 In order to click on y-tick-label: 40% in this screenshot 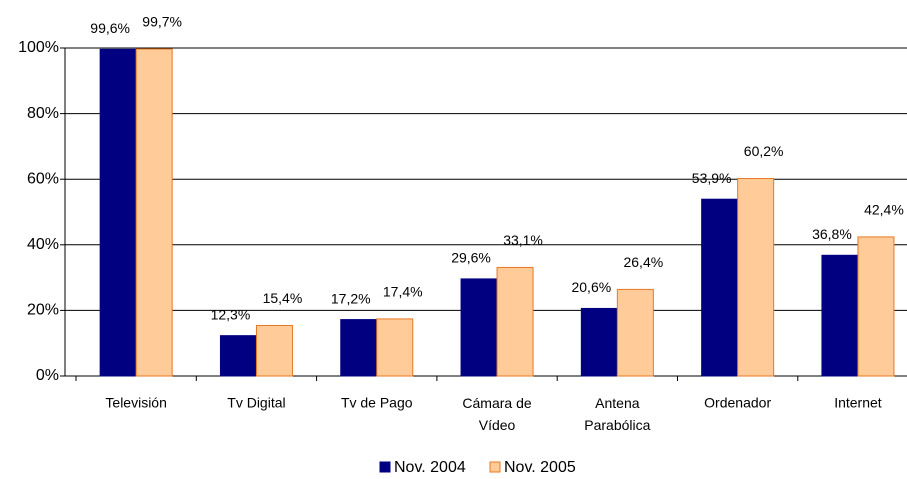, I will do `click(43, 244)`.